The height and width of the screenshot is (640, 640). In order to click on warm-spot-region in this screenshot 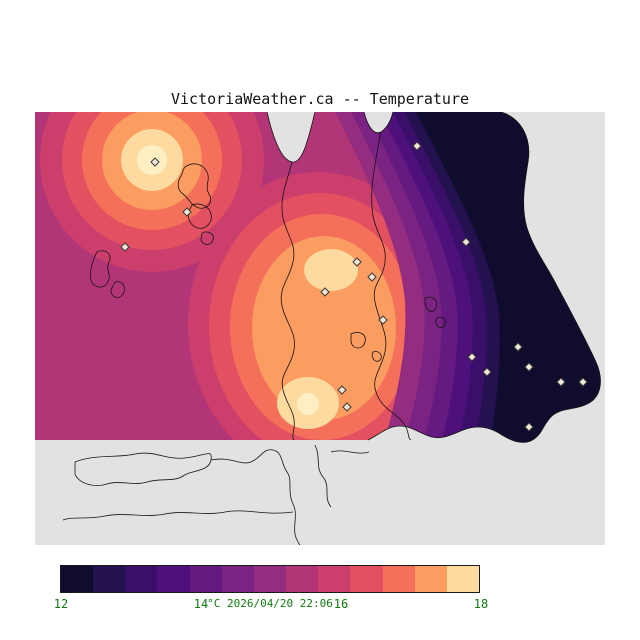, I will do `click(152, 192)`.